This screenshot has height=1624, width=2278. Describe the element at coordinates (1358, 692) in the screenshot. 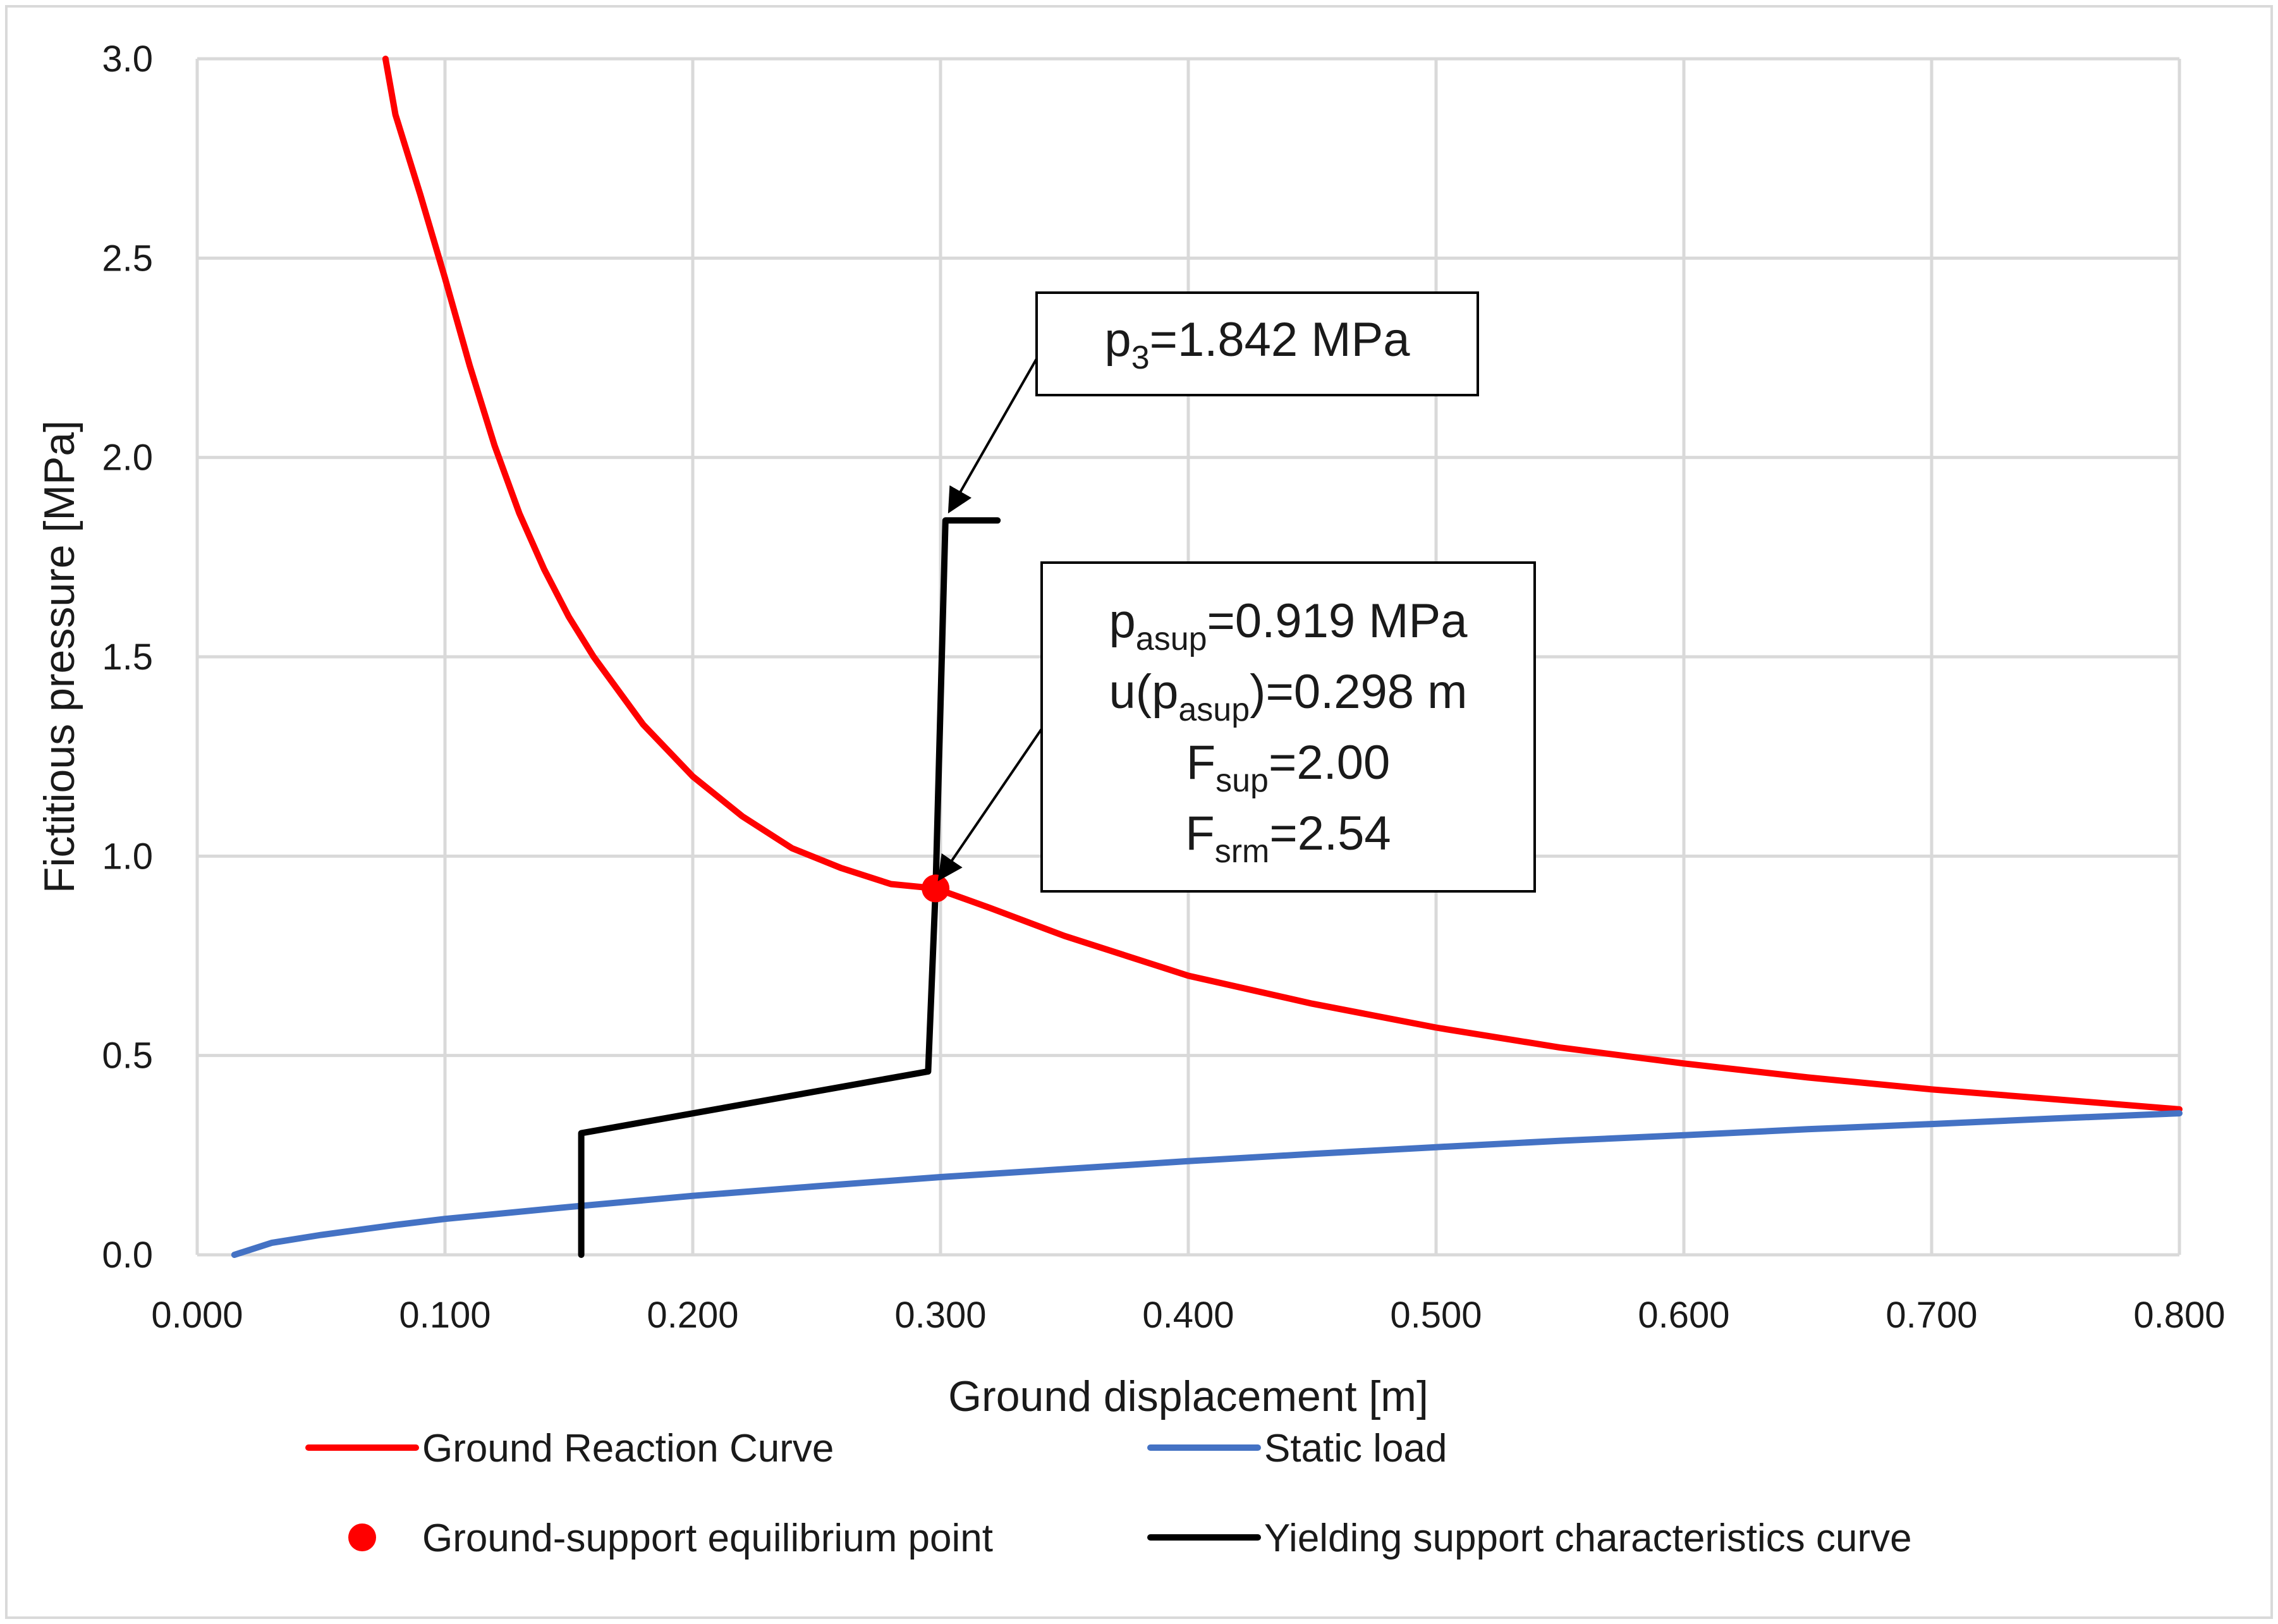

I see `callout-text-part: )=0.298 m` at that location.